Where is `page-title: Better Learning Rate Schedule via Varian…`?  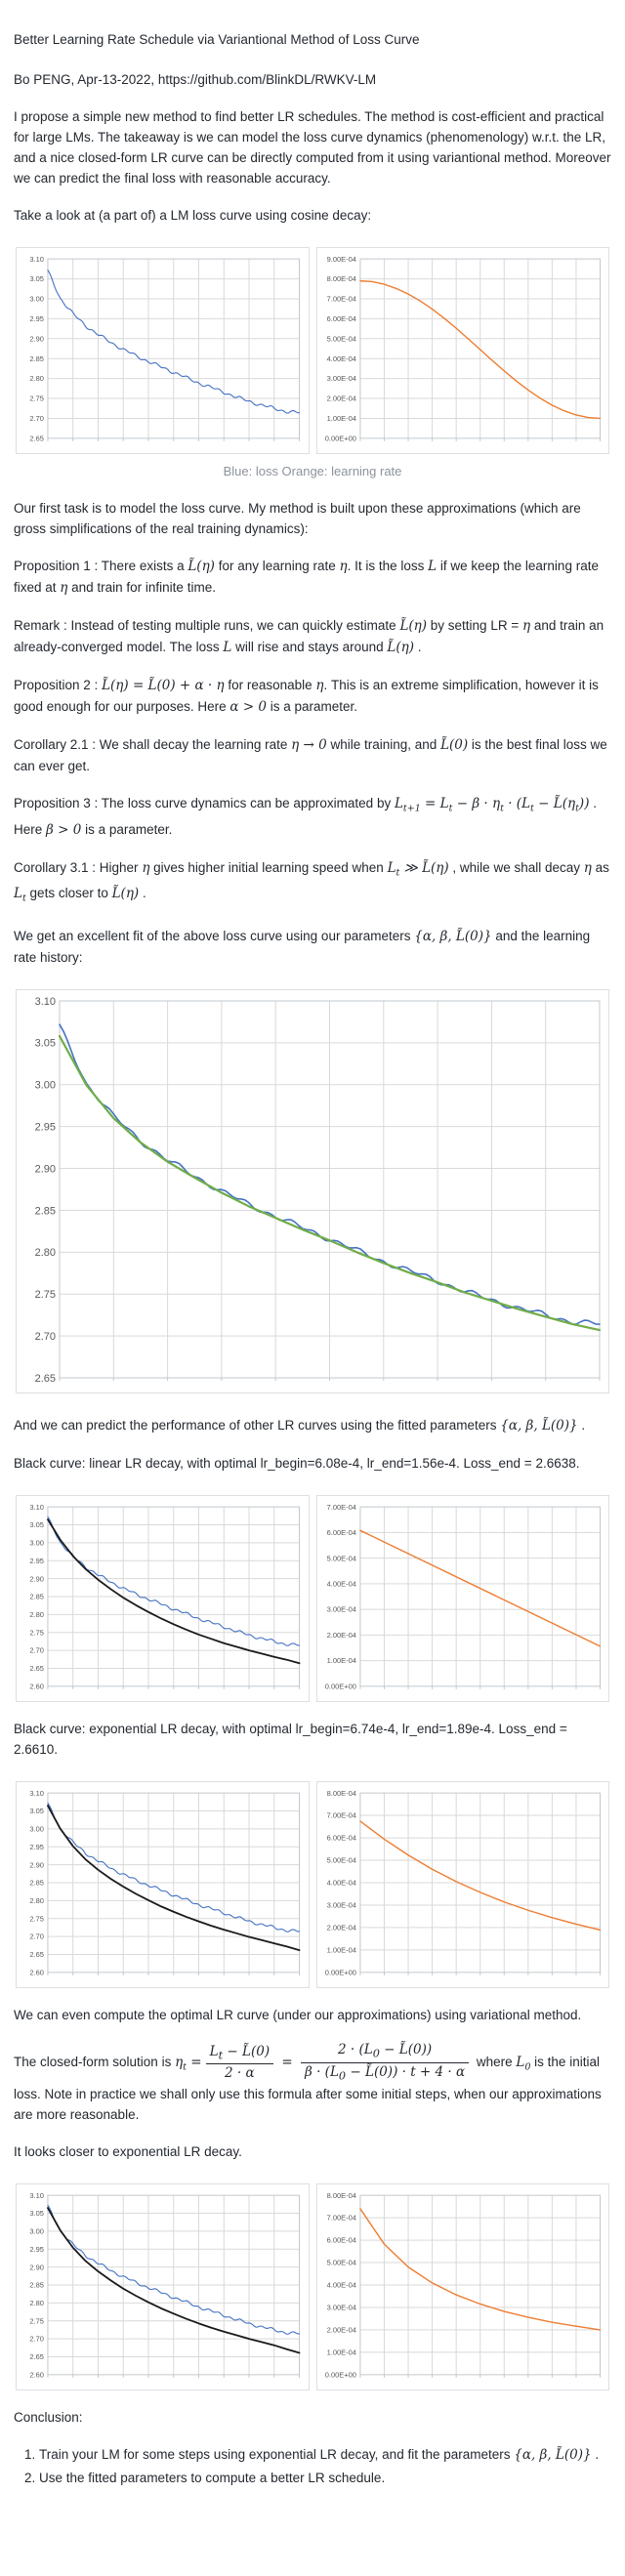 page-title: Better Learning Rate Schedule via Varian… is located at coordinates (217, 40).